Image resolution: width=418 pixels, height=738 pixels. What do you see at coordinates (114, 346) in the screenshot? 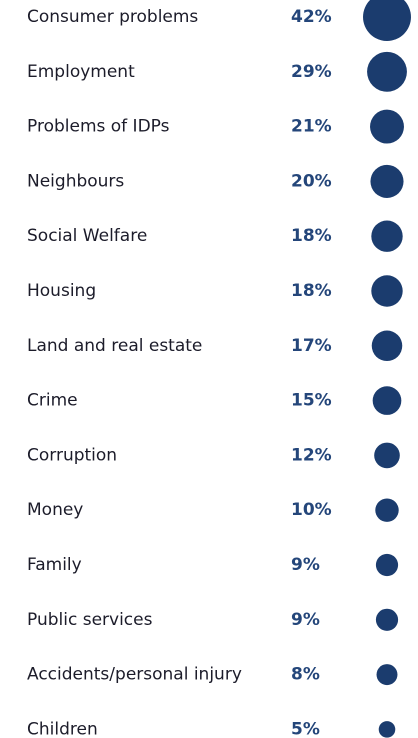
I see `category-label: Land and real estate` at bounding box center [114, 346].